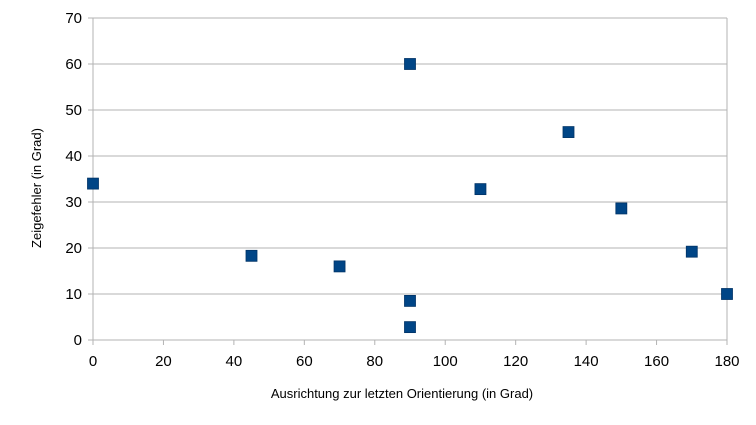  What do you see at coordinates (445, 361) in the screenshot?
I see `x-tick-label: 100` at bounding box center [445, 361].